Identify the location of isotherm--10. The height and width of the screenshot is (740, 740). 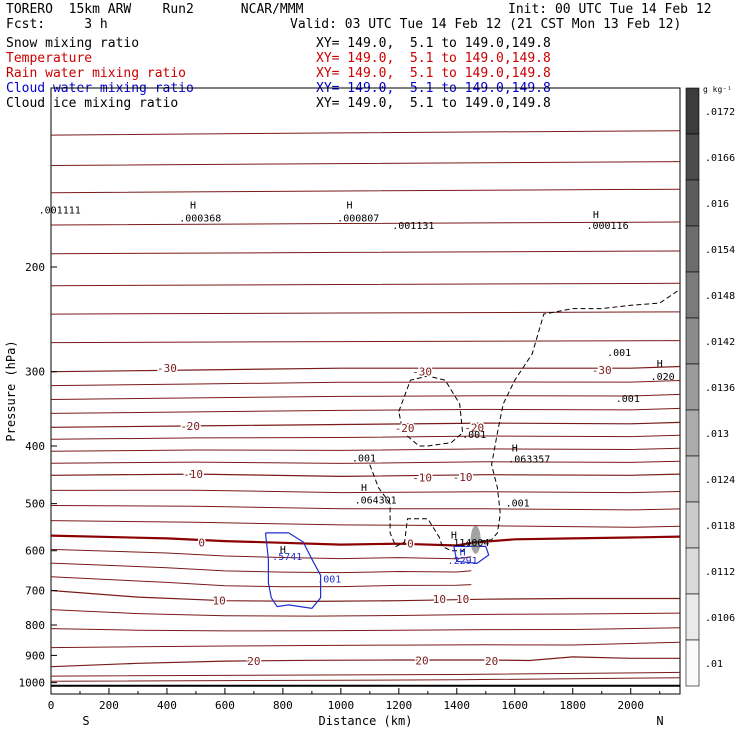
(365, 475).